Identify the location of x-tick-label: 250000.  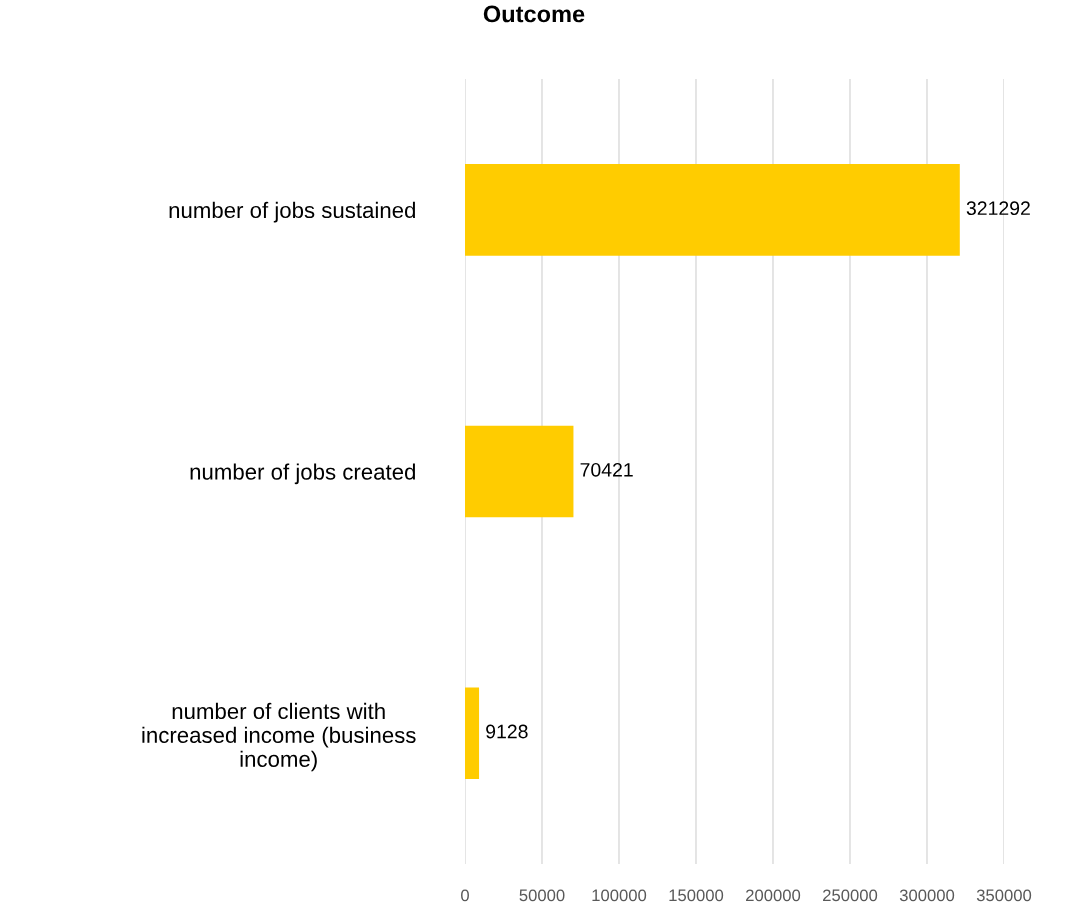
(850, 895).